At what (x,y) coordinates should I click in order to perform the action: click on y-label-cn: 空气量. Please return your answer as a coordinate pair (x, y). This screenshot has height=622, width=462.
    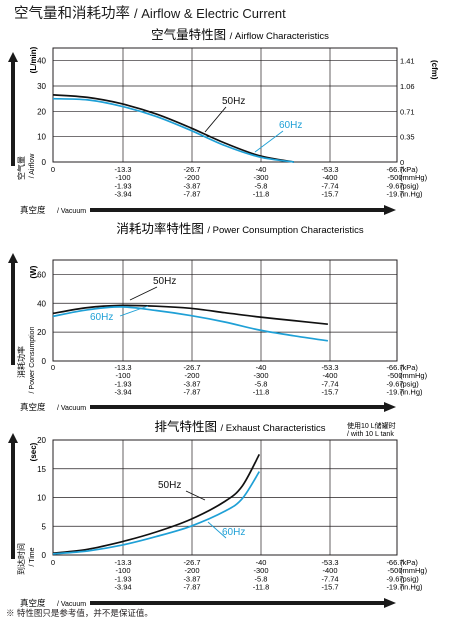
    Looking at the image, I should click on (21, 168).